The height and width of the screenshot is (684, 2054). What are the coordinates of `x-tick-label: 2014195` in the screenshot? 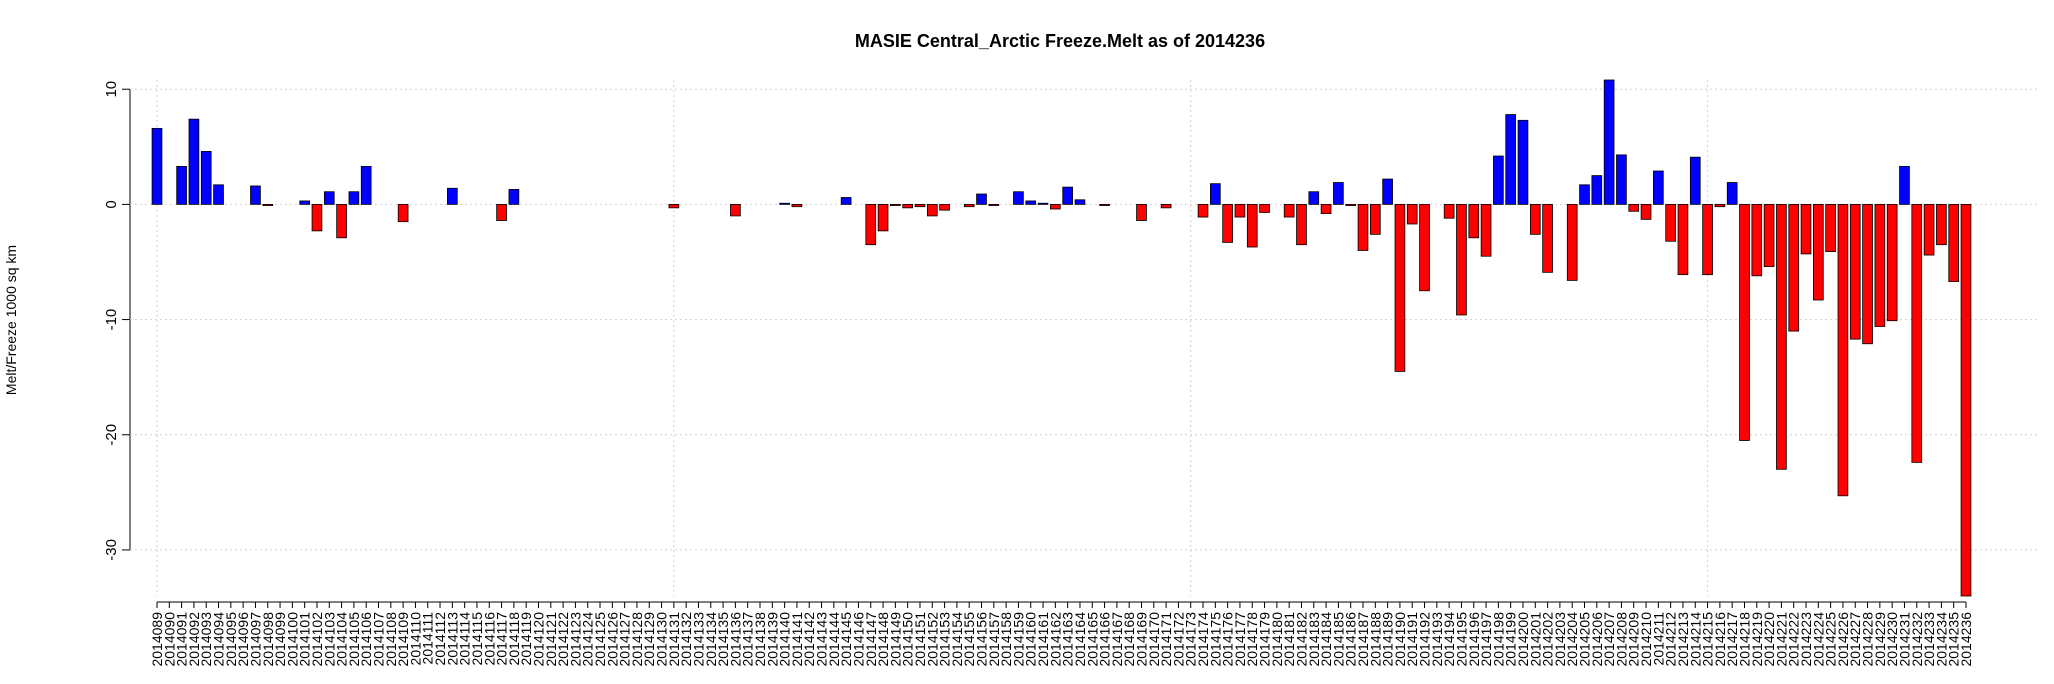 It's located at (1461, 639).